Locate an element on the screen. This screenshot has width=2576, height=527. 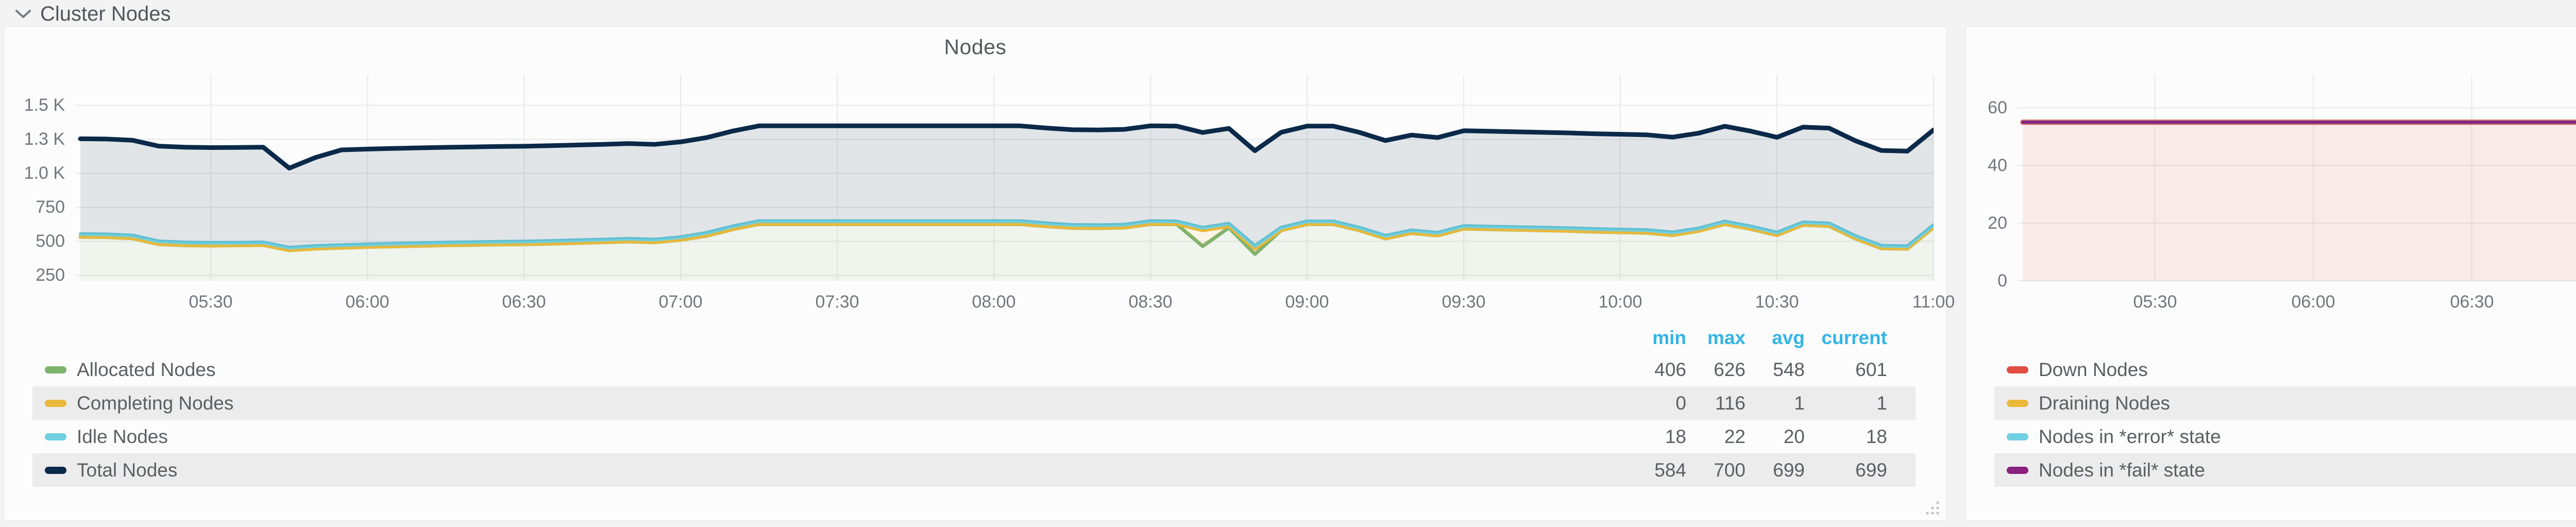
y-tick-label: 20 is located at coordinates (1997, 223).